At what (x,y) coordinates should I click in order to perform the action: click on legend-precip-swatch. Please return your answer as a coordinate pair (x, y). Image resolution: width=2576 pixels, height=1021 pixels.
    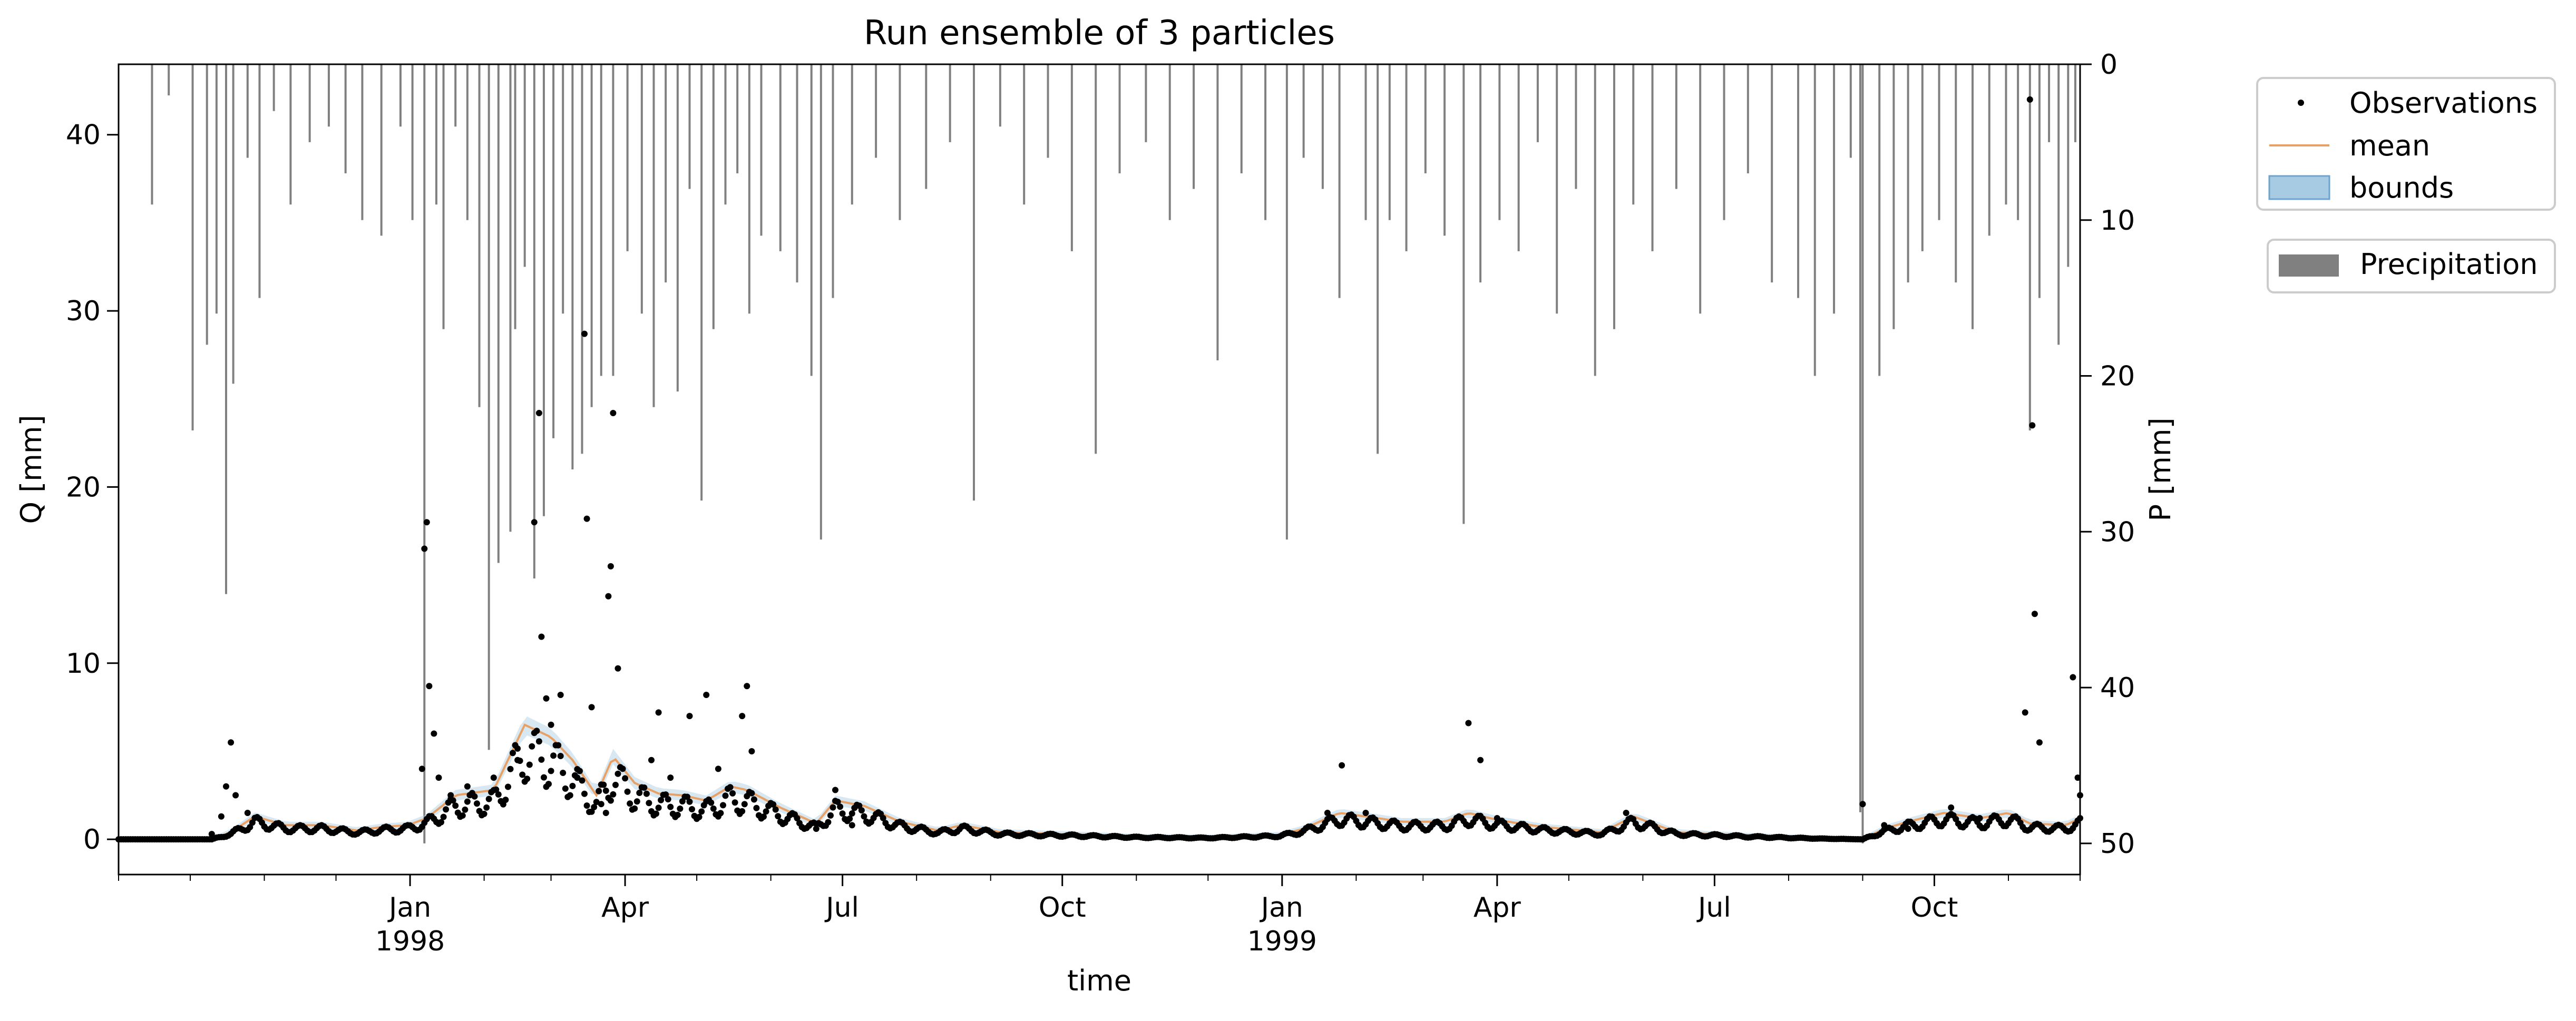
    Looking at the image, I should click on (2309, 266).